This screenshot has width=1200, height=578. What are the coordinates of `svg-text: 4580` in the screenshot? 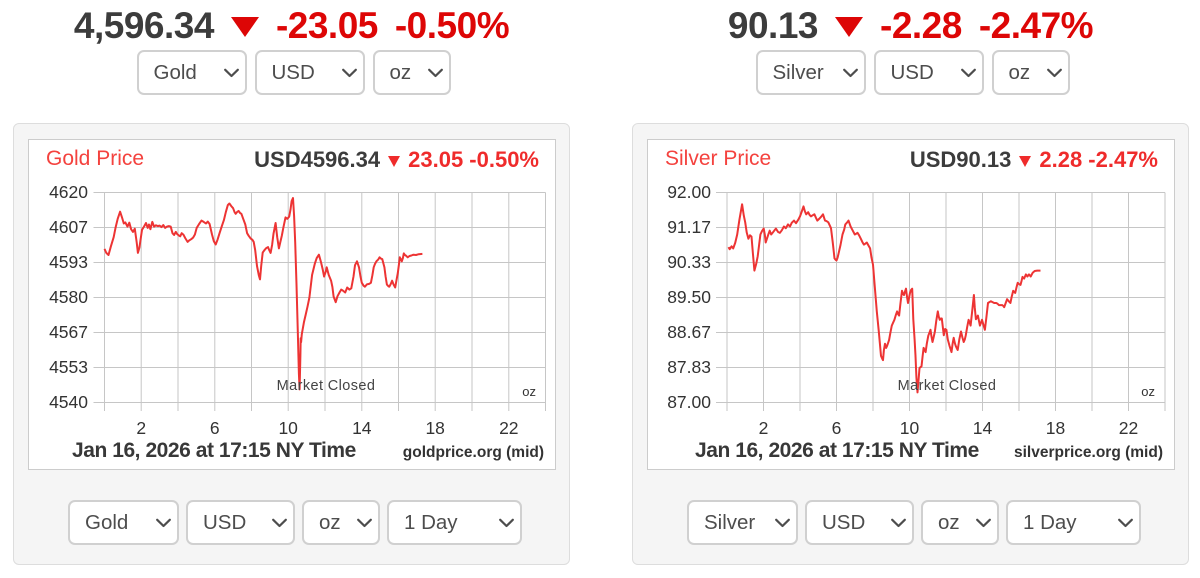 It's located at (68, 297).